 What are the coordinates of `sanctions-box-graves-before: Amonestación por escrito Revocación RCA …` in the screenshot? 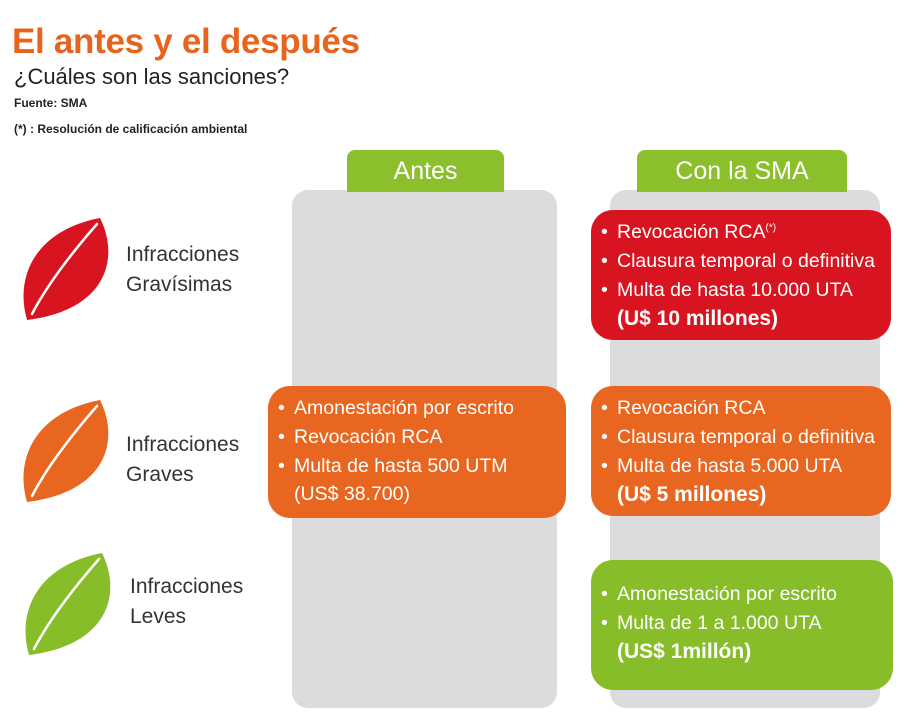 It's located at (417, 452).